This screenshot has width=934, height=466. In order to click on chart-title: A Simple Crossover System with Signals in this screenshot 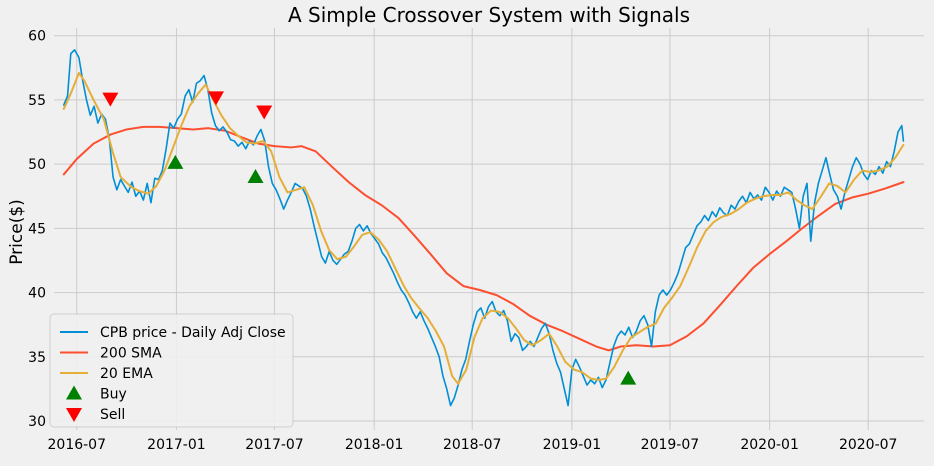, I will do `click(489, 15)`.